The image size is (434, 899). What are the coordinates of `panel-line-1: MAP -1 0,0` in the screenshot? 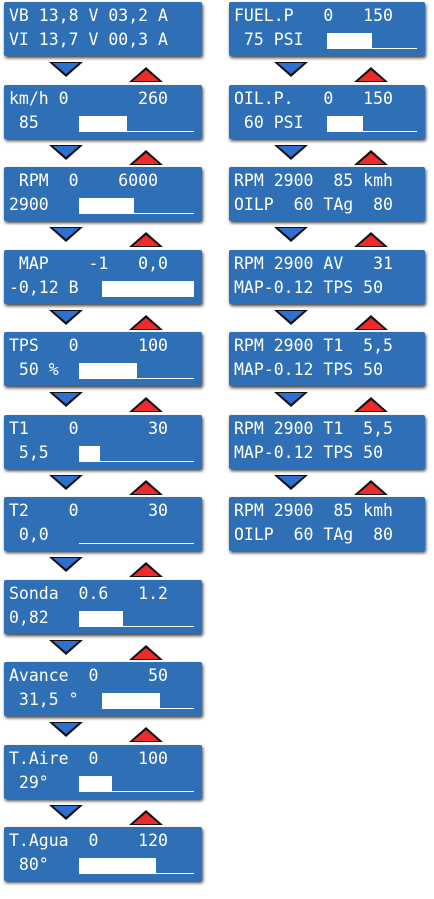 It's located at (88, 263).